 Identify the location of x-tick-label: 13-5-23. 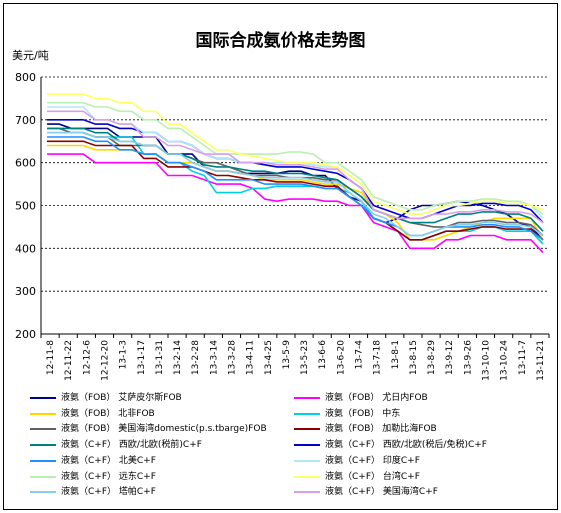
(305, 357).